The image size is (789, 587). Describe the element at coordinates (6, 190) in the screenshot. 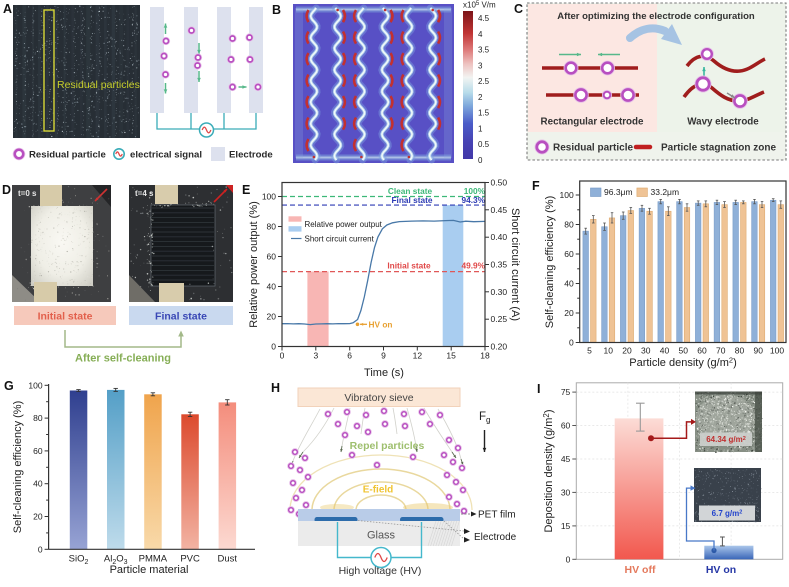

I see `svg-text: D` at that location.